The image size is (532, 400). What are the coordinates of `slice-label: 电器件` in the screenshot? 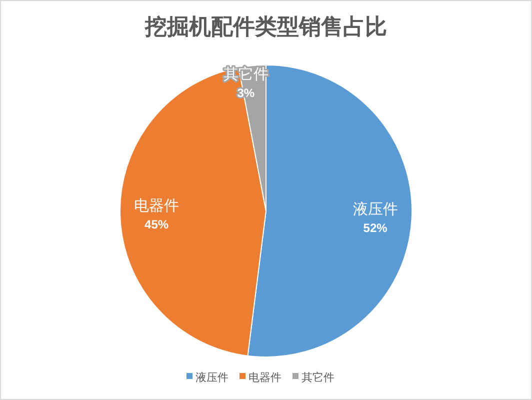 It's located at (157, 205).